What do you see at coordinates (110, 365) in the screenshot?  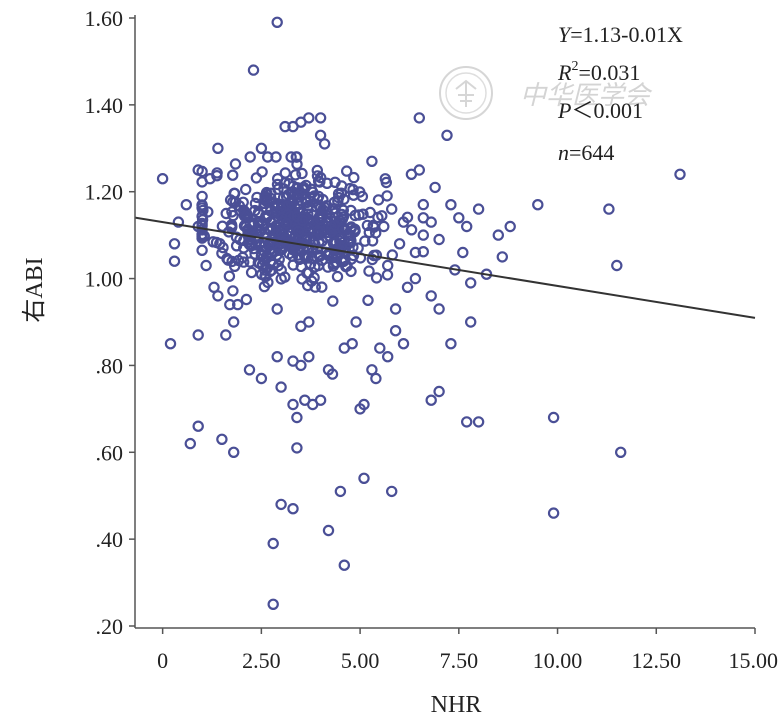 I see `y-tick-label: .80` at bounding box center [110, 365].